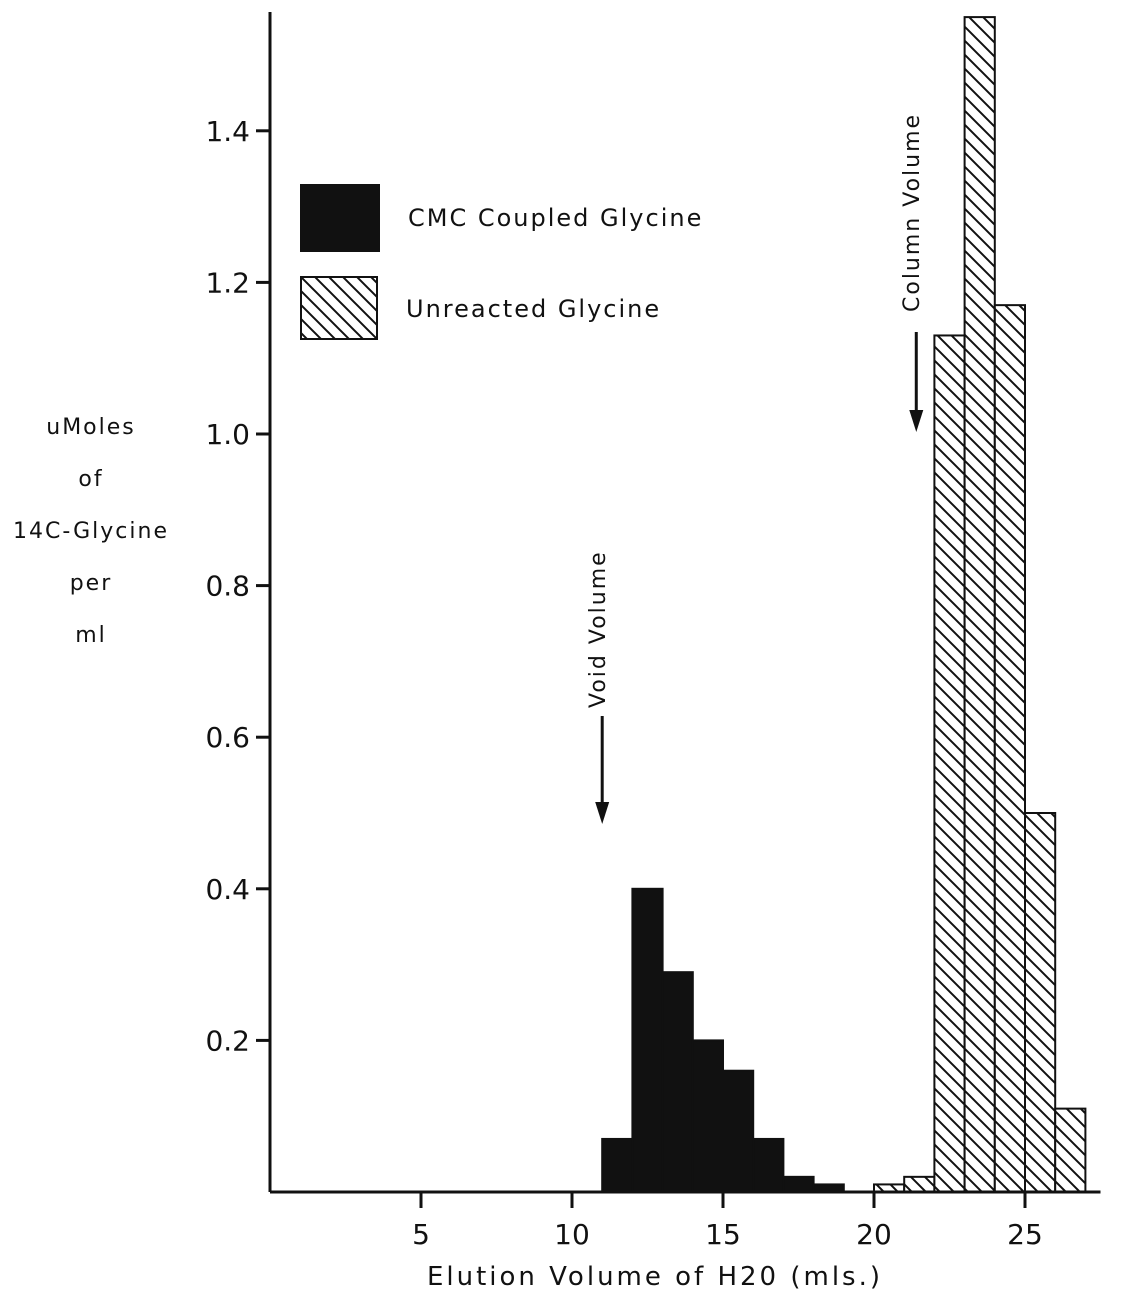  What do you see at coordinates (534, 309) in the screenshot?
I see `legend-label: Unreacted Glycine` at bounding box center [534, 309].